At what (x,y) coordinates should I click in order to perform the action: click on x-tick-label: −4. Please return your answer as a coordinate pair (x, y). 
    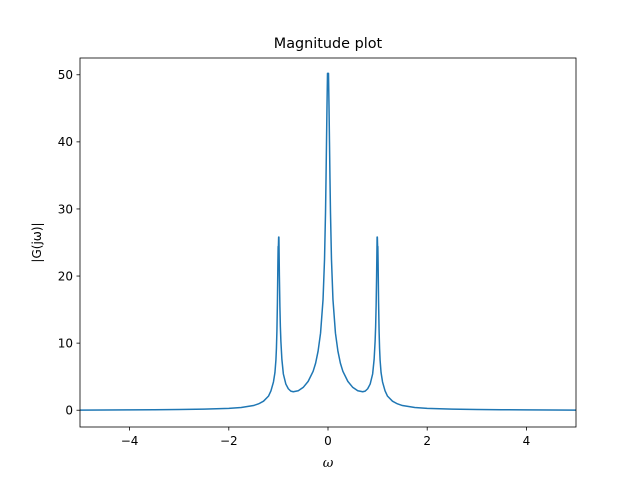
    Looking at the image, I should click on (130, 441).